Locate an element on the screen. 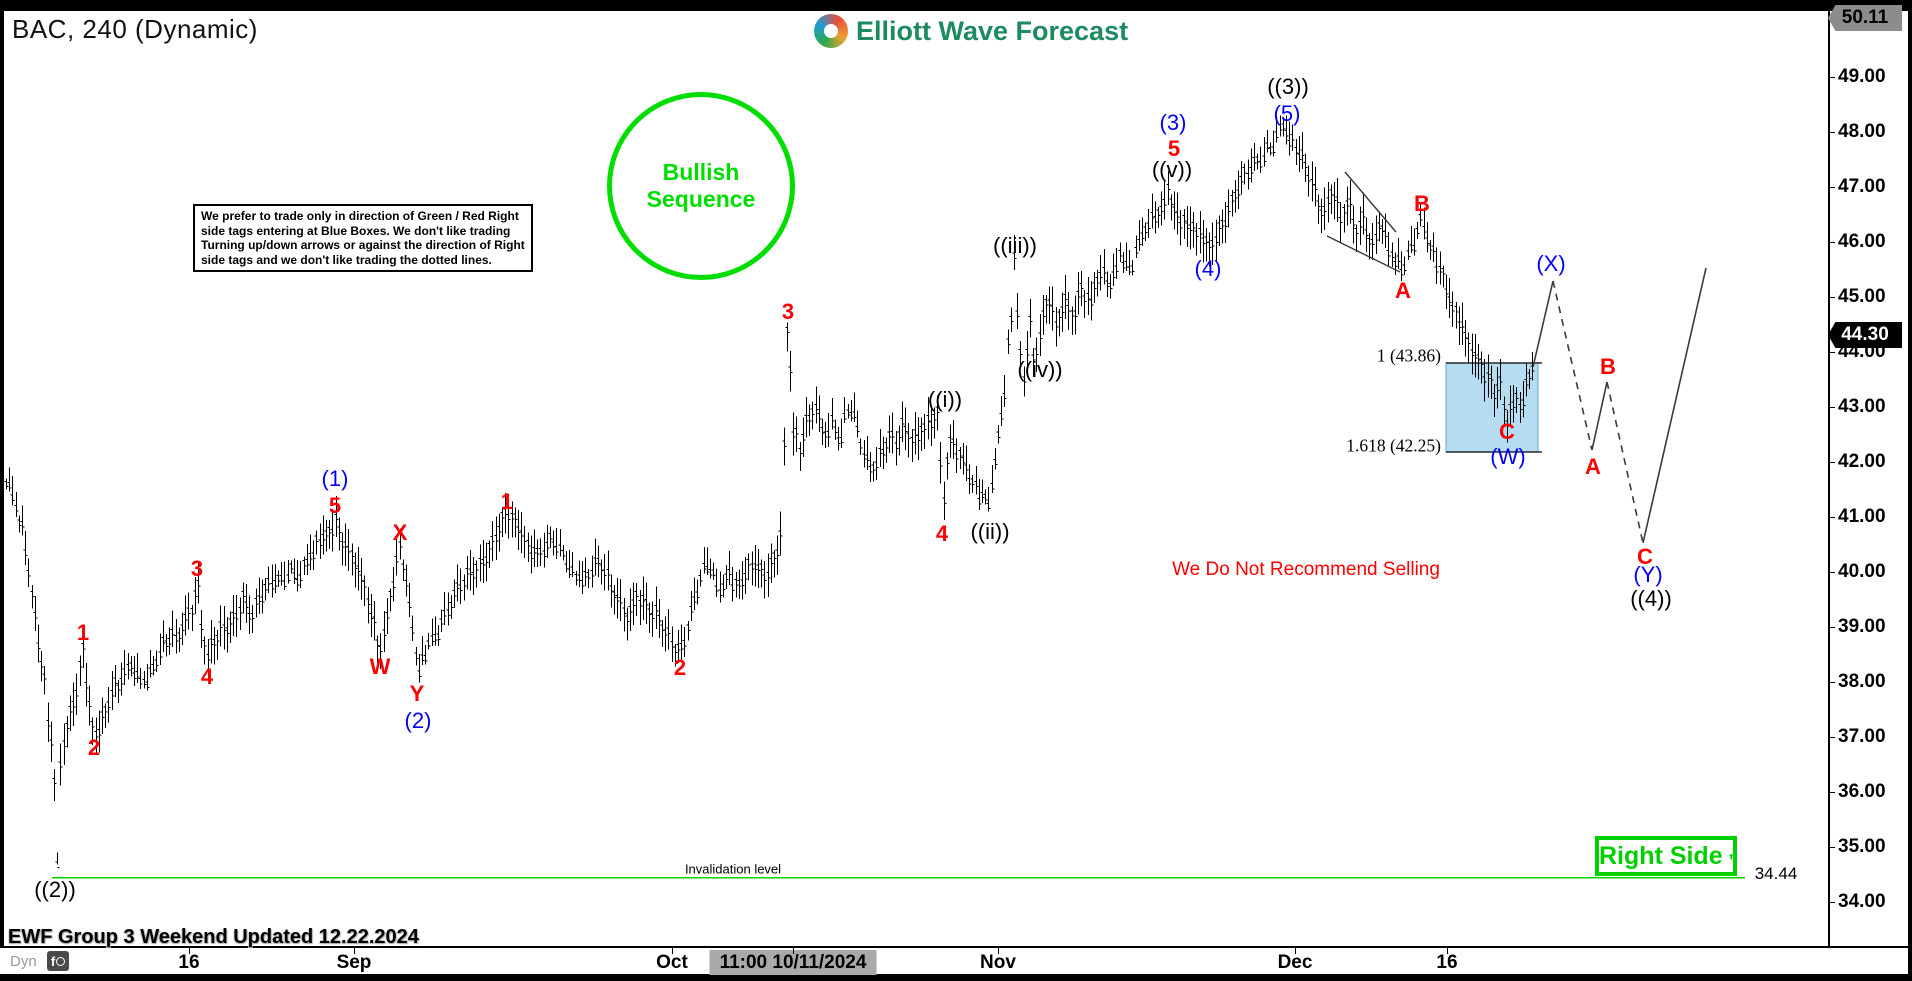  right-side-tag: Right Side is located at coordinates (1666, 856).